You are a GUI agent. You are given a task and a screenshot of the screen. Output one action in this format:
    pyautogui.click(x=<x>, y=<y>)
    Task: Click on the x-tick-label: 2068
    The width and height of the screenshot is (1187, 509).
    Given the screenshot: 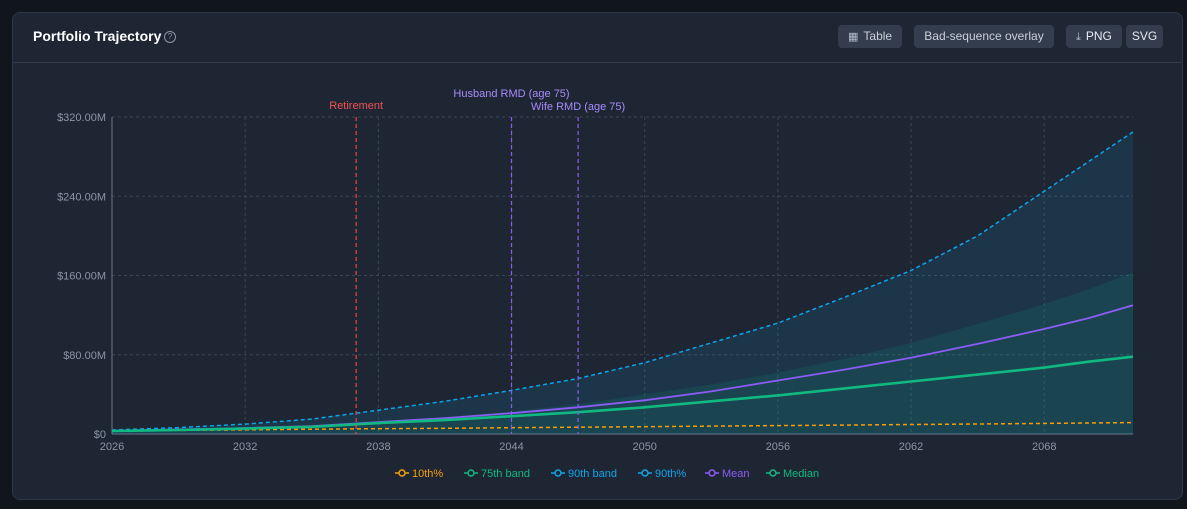 What is the action you would take?
    pyautogui.click(x=1044, y=447)
    